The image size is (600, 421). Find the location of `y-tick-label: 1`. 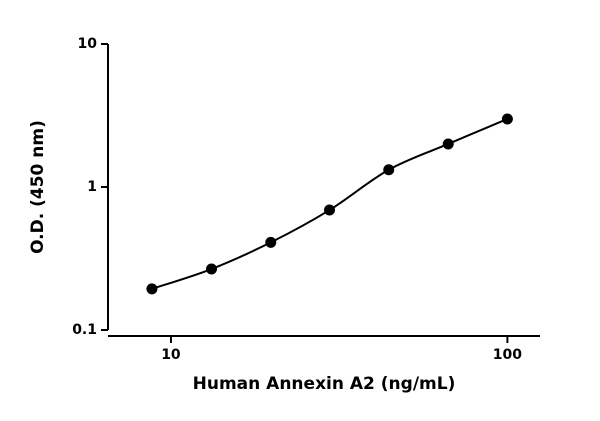

y-tick-label: 1 is located at coordinates (92, 187).